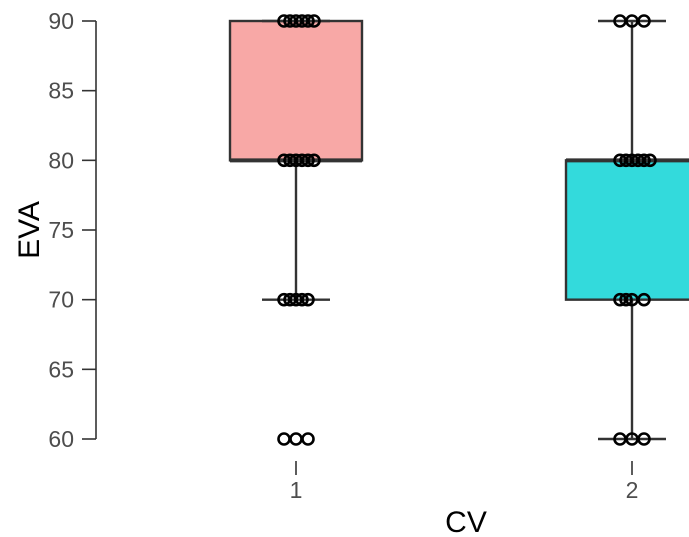 The height and width of the screenshot is (537, 689). What do you see at coordinates (29, 230) in the screenshot?
I see `y-axis-title: EVA` at bounding box center [29, 230].